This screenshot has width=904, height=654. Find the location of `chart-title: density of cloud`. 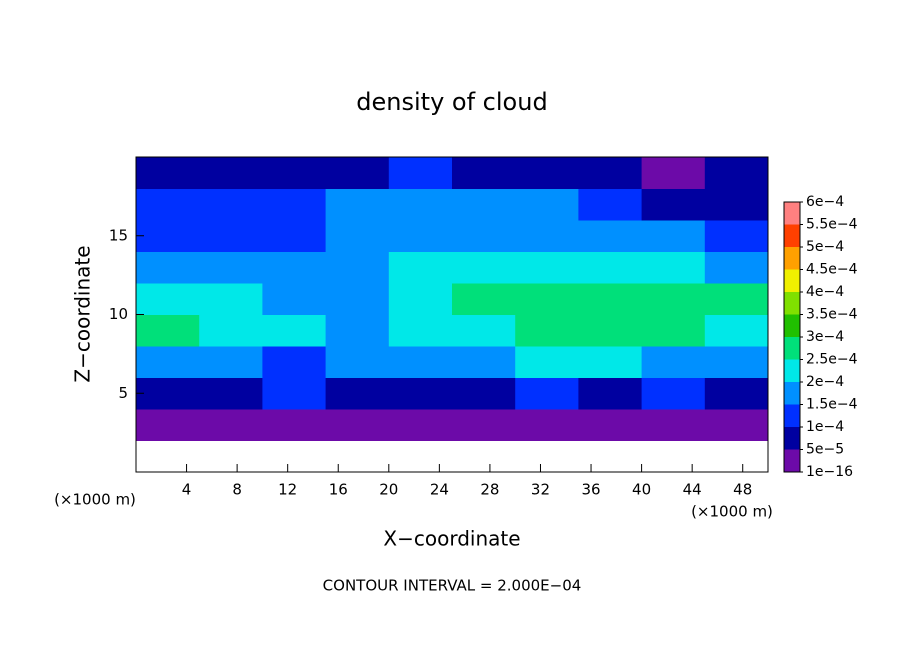

chart-title: density of cloud is located at coordinates (451, 102).